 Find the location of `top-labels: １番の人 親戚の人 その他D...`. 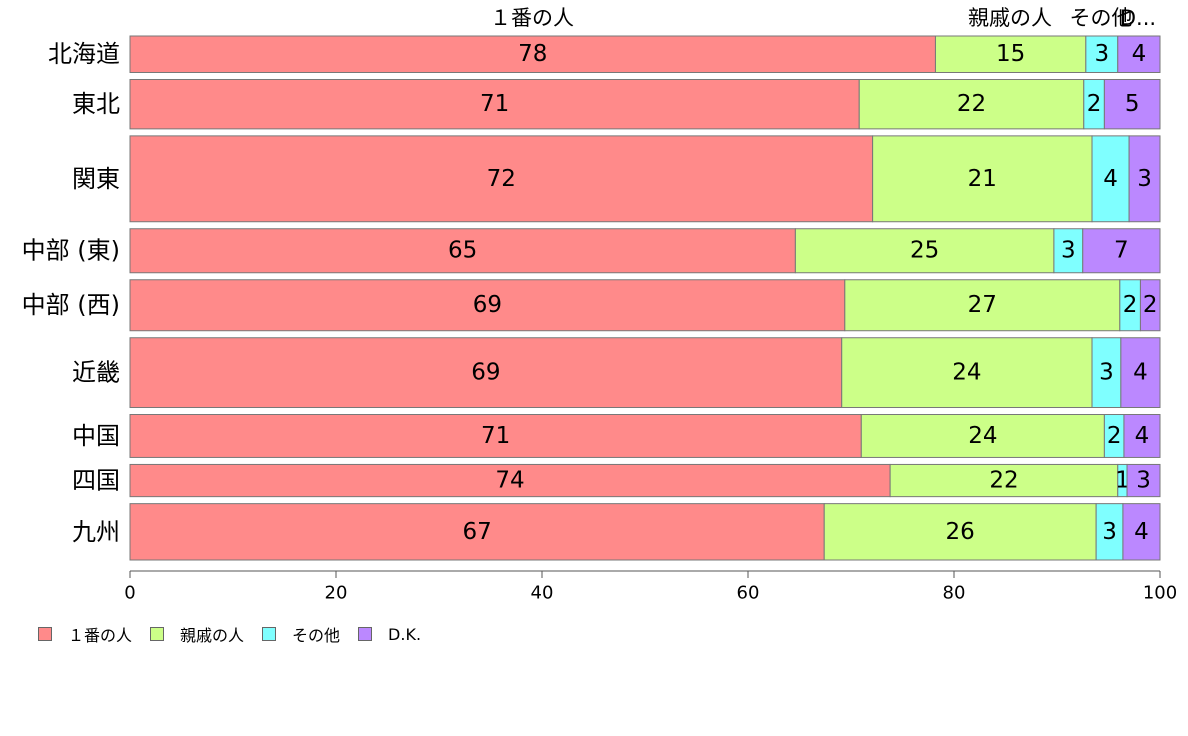

top-labels: １番の人 親戚の人 その他D... is located at coordinates (823, 18).